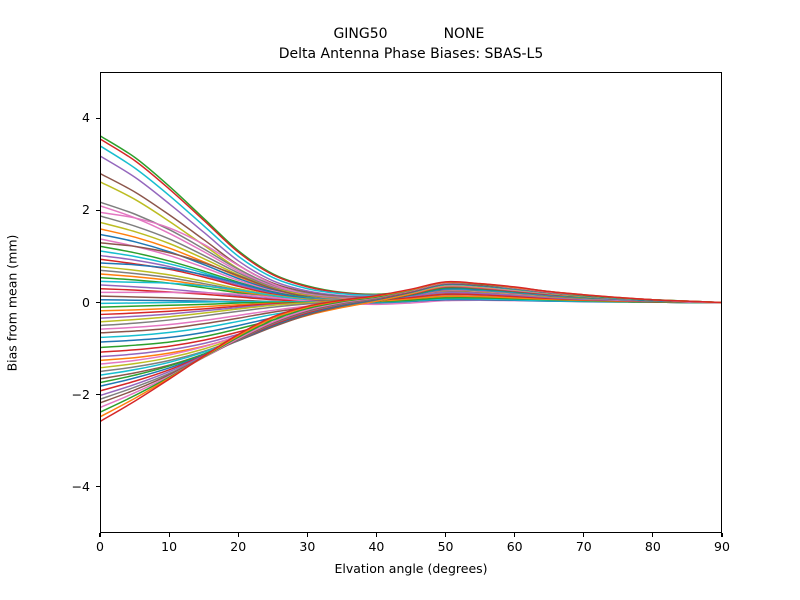 The height and width of the screenshot is (600, 800). I want to click on x-tick-label: 20, so click(238, 546).